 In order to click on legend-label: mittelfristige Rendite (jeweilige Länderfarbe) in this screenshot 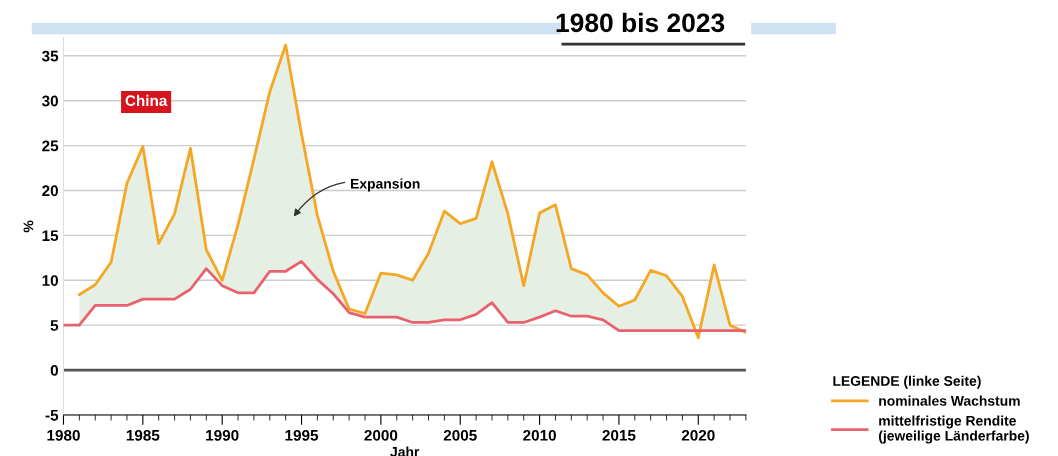, I will do `click(953, 429)`.